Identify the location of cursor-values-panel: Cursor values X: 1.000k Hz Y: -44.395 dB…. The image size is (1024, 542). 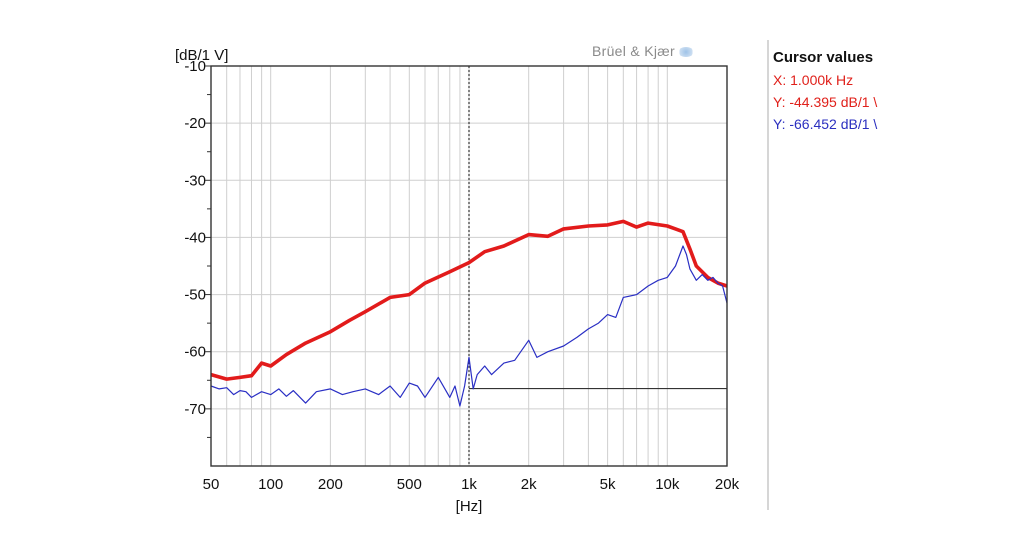
(898, 91).